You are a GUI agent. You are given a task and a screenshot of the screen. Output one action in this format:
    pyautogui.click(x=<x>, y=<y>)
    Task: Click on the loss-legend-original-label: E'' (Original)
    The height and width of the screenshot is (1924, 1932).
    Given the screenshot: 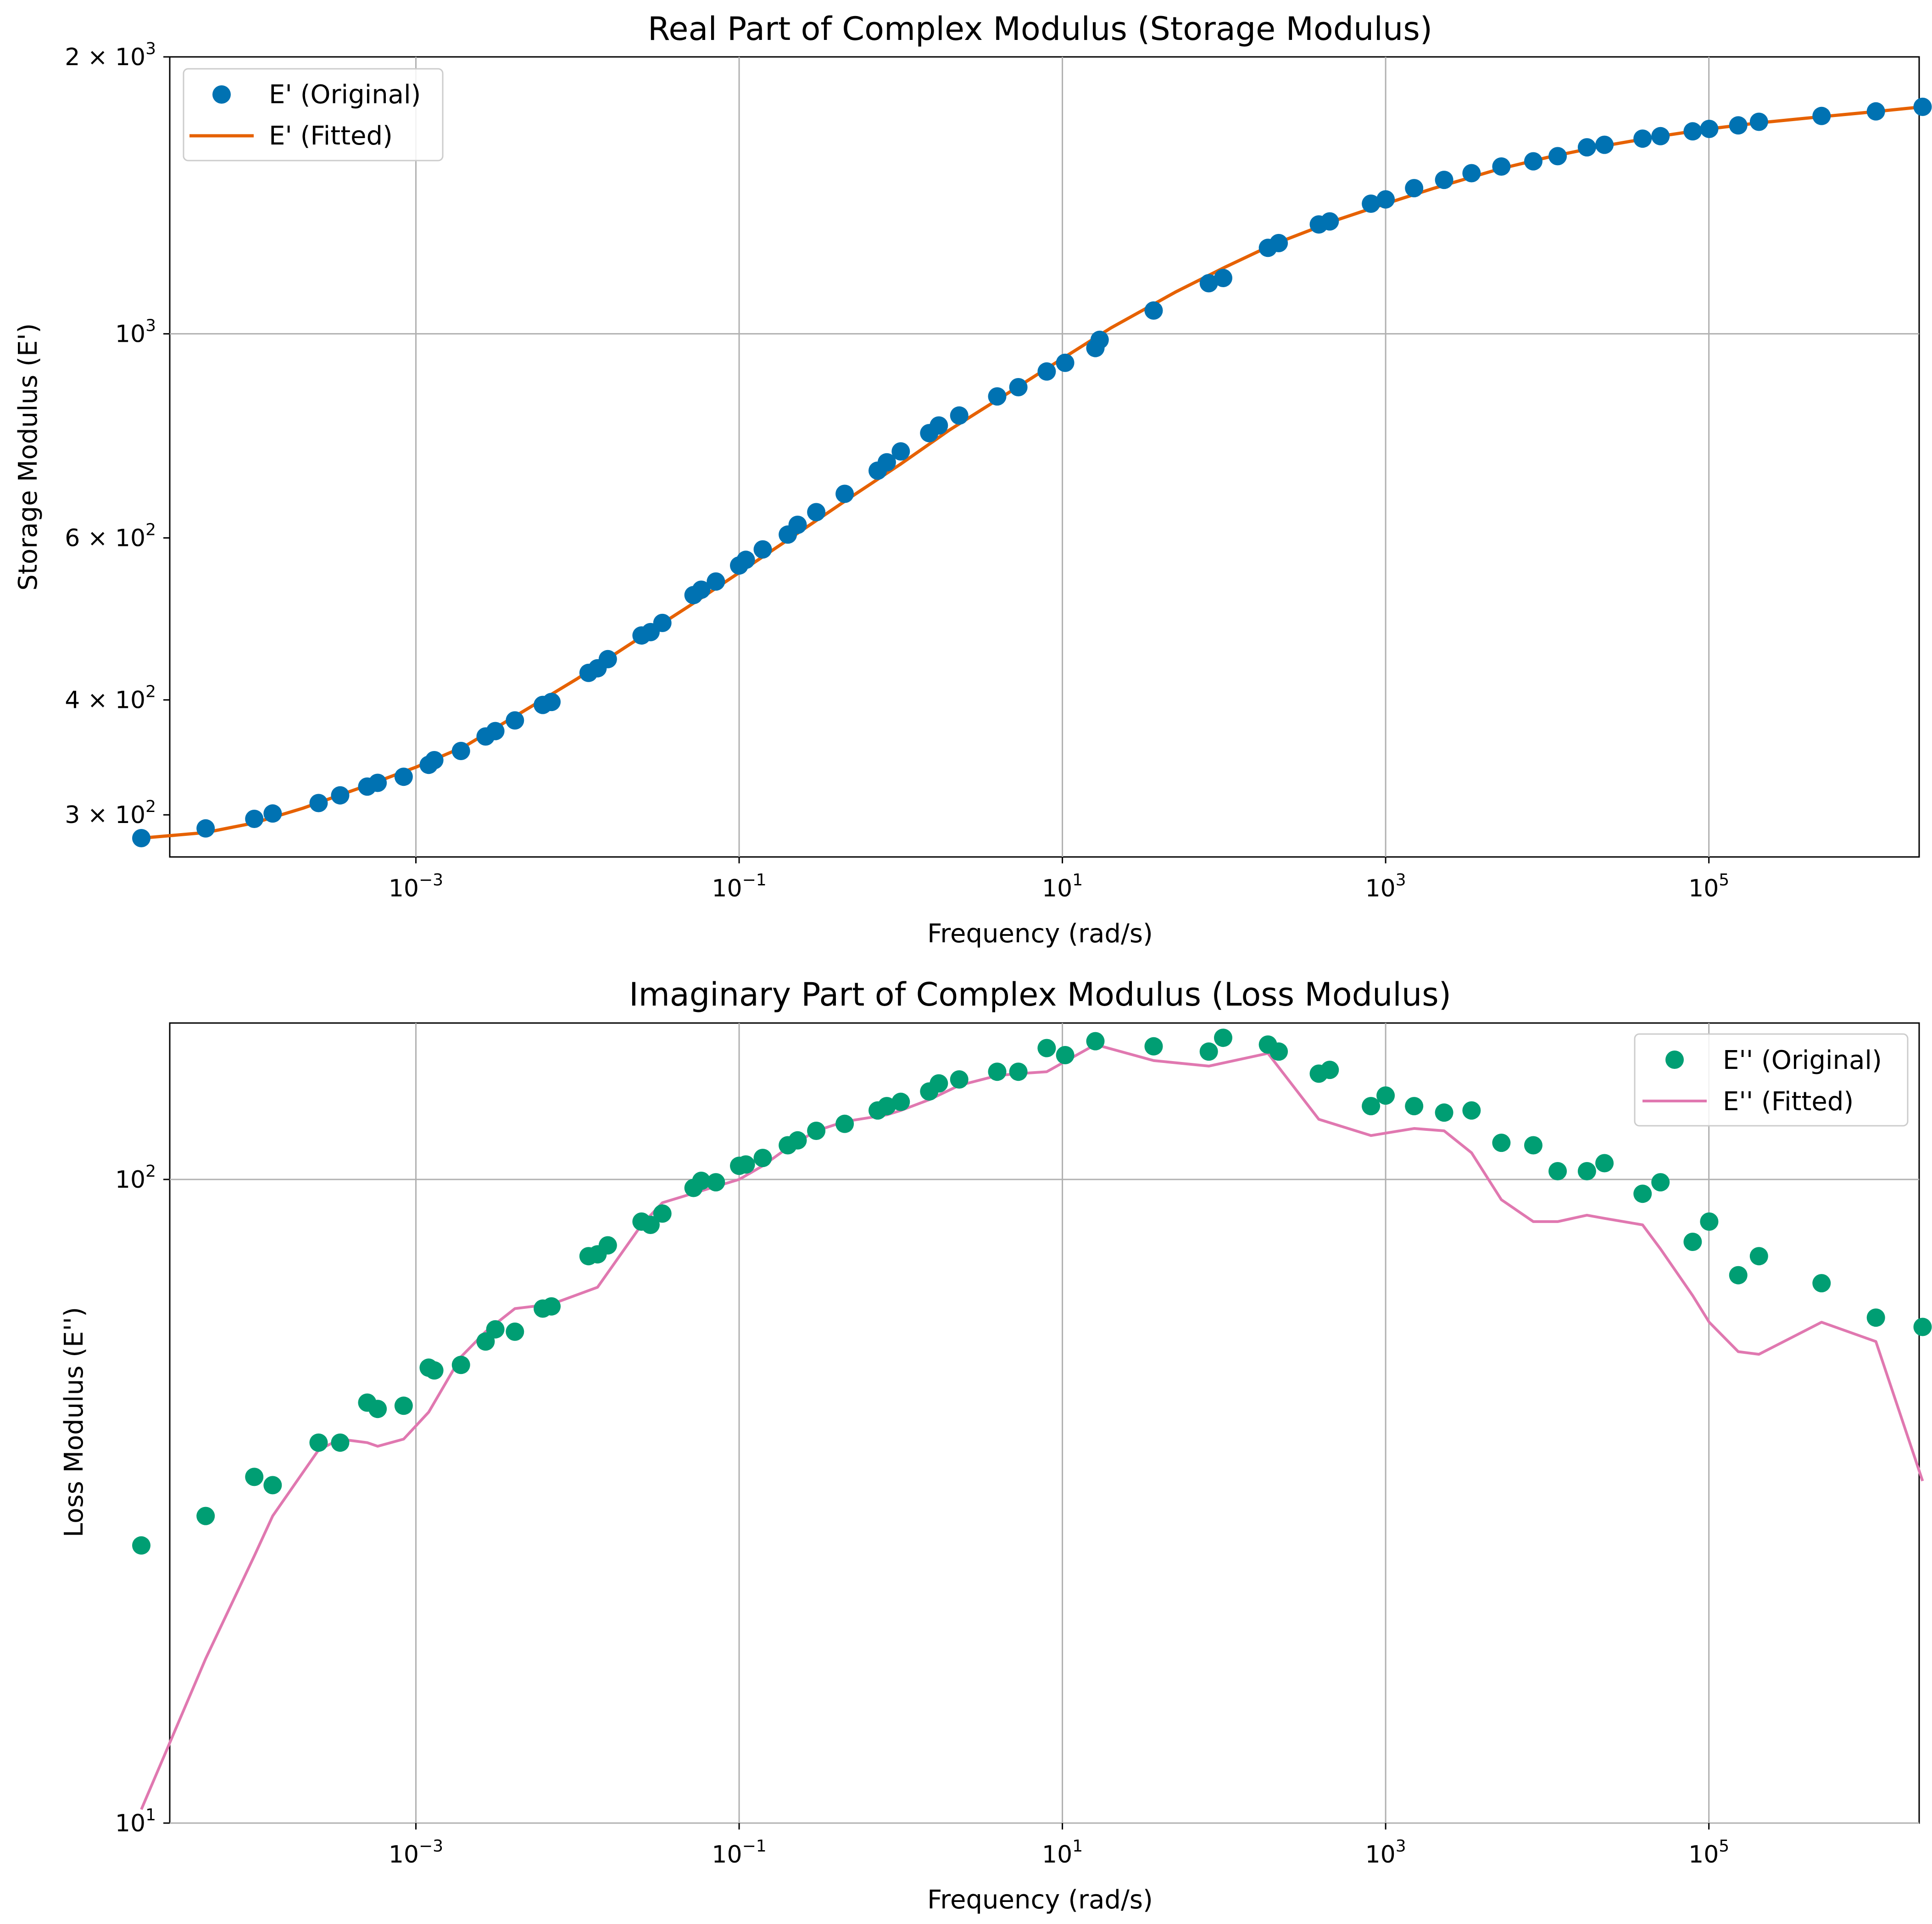 What is the action you would take?
    pyautogui.click(x=1802, y=1060)
    